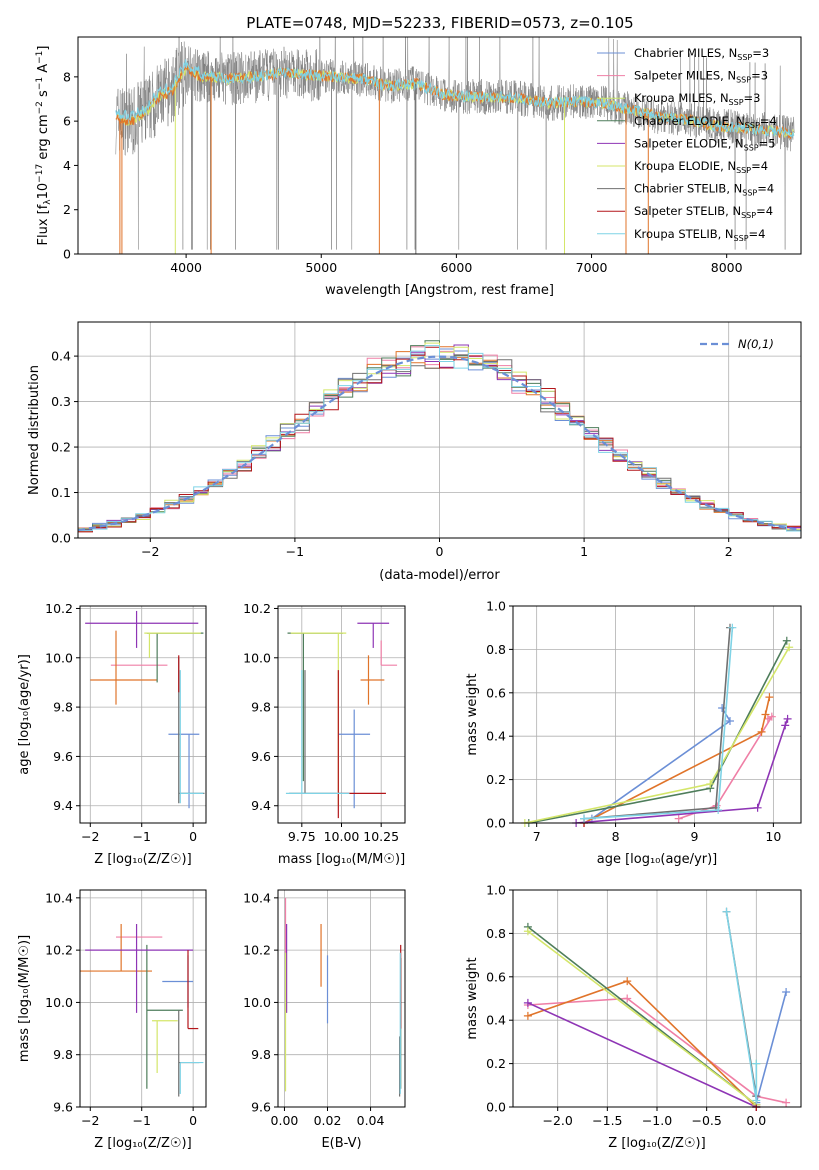 The width and height of the screenshot is (819, 1170). Describe the element at coordinates (342, 836) in the screenshot. I see `x-tick-label: 10.00` at that location.